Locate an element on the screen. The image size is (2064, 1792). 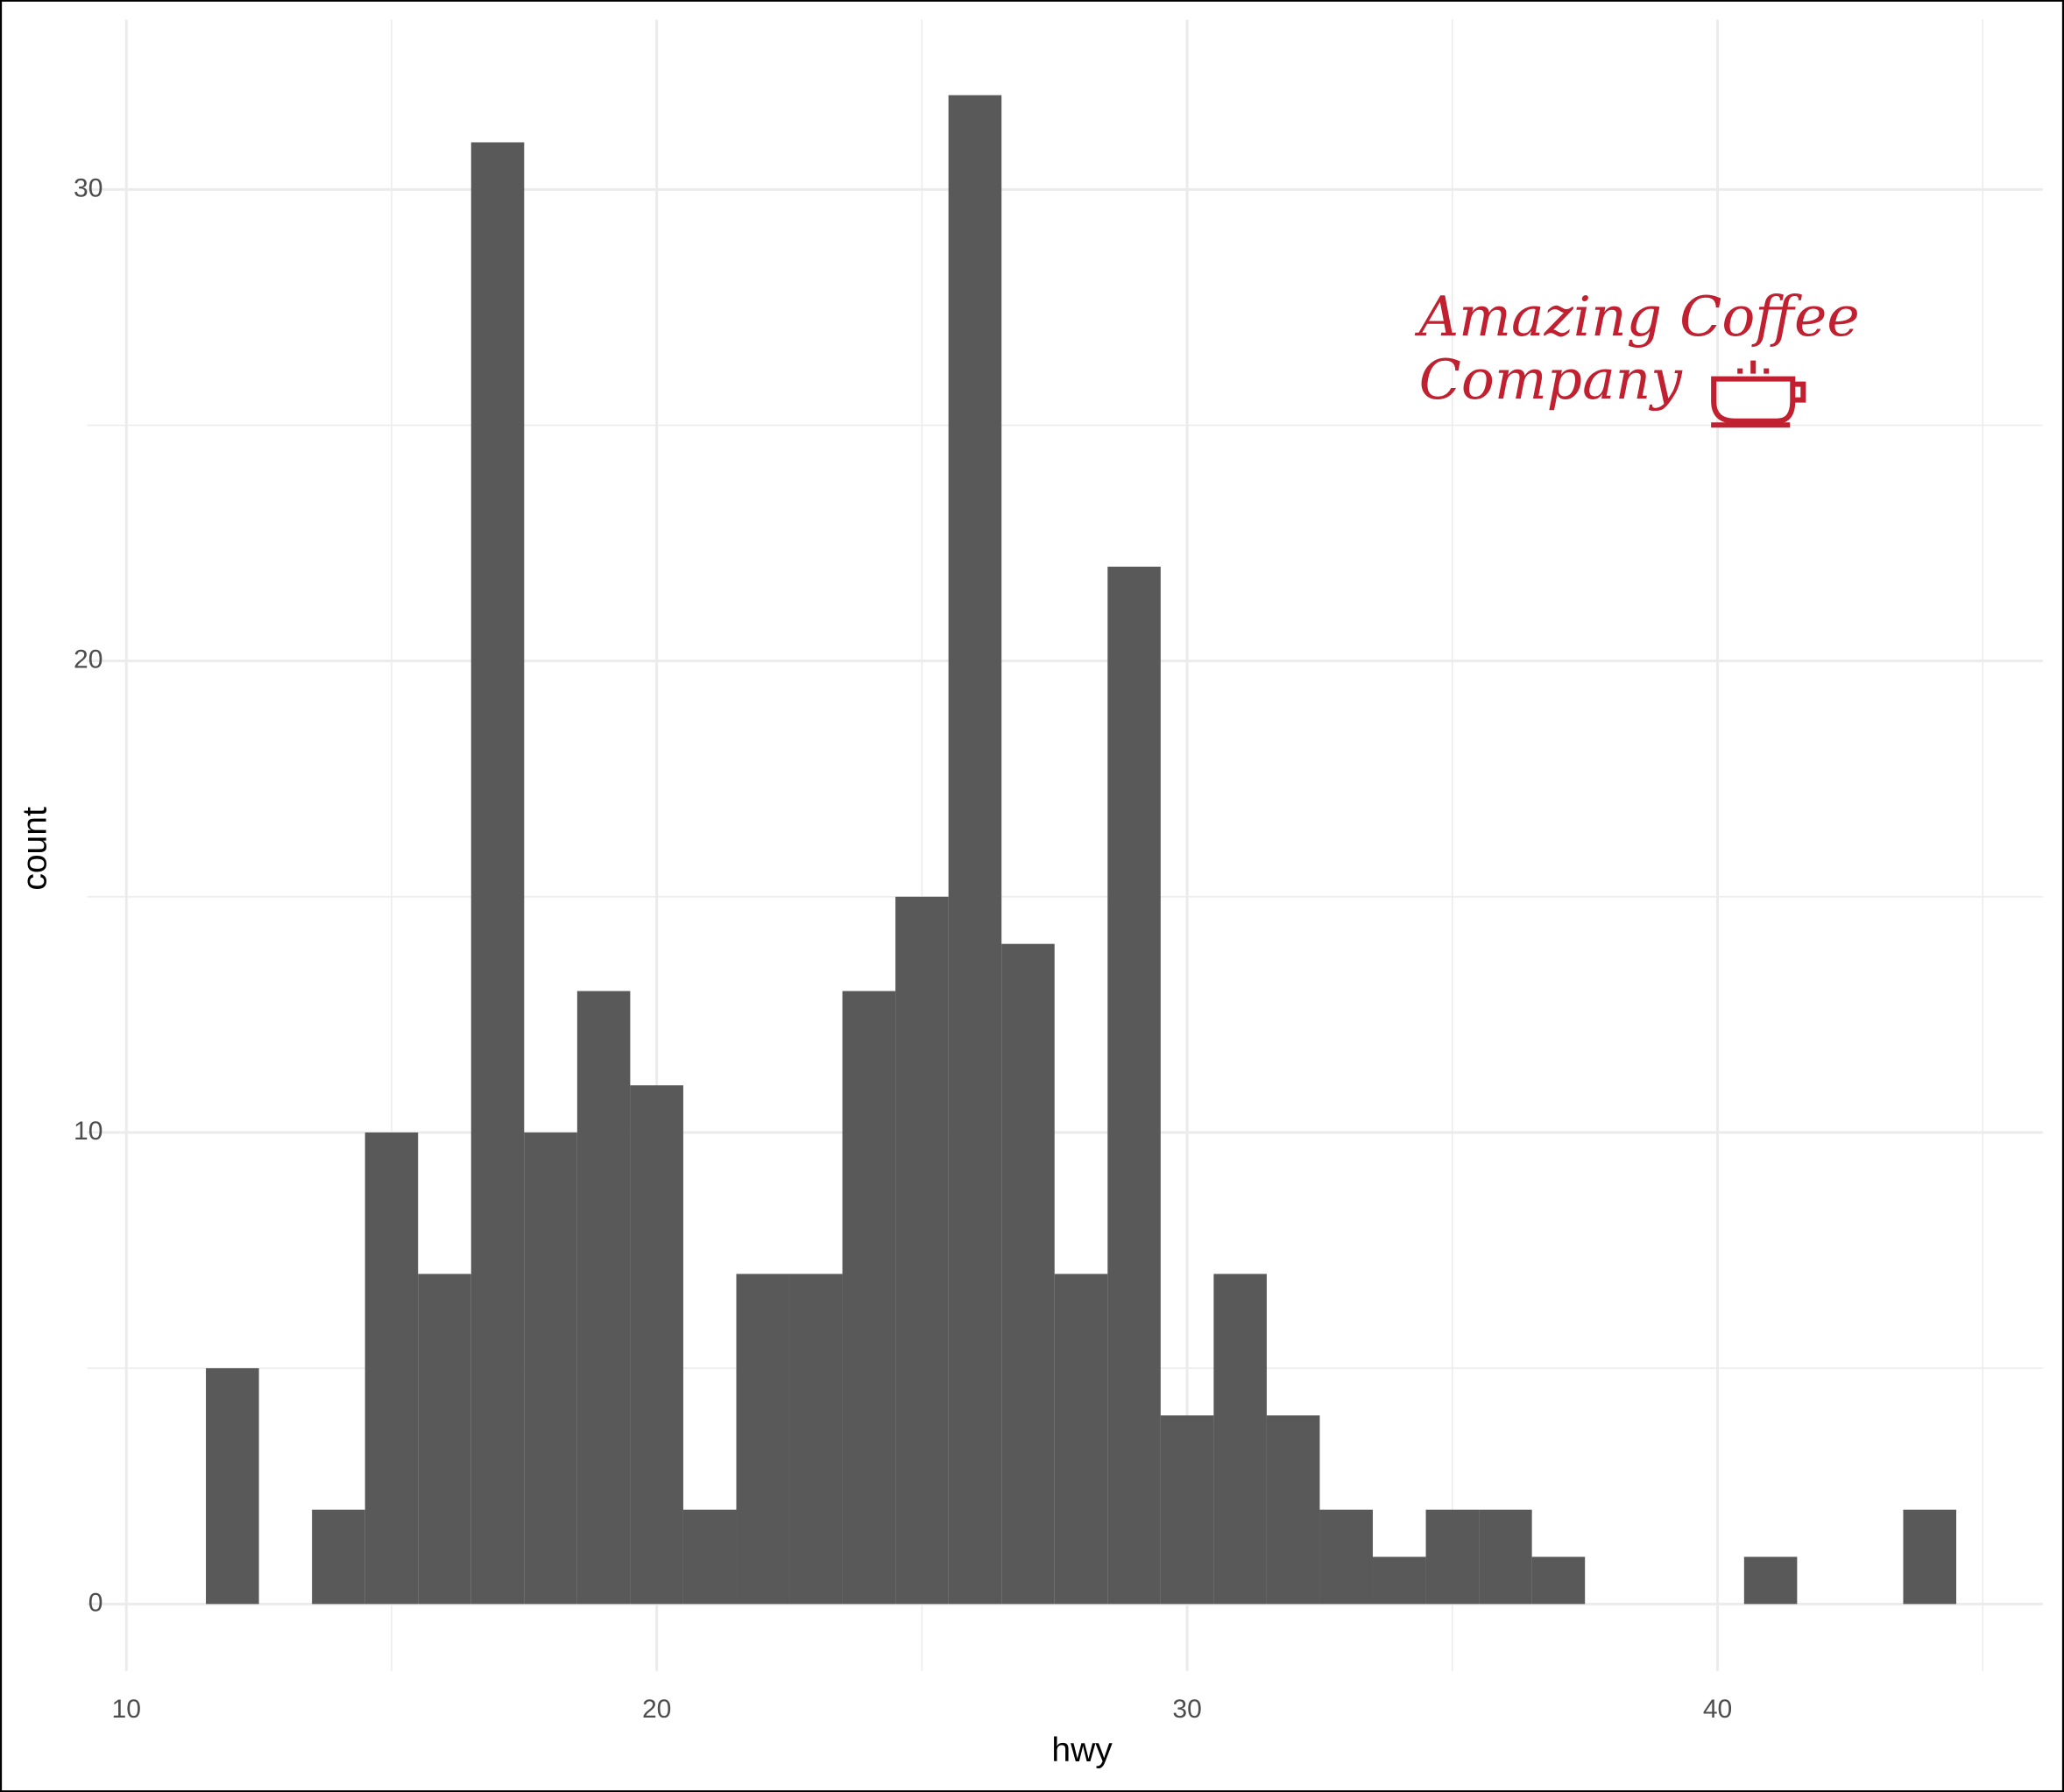
y-tick-label: 20 is located at coordinates (88, 660).